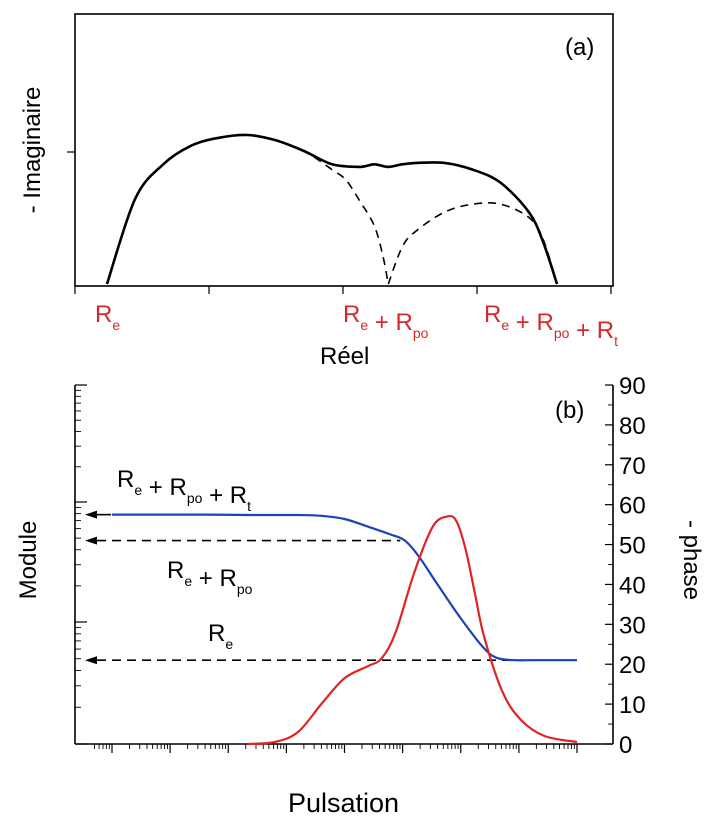  Describe the element at coordinates (32, 150) in the screenshot. I see `panel-a-ylabel: - Imaginaire` at that location.